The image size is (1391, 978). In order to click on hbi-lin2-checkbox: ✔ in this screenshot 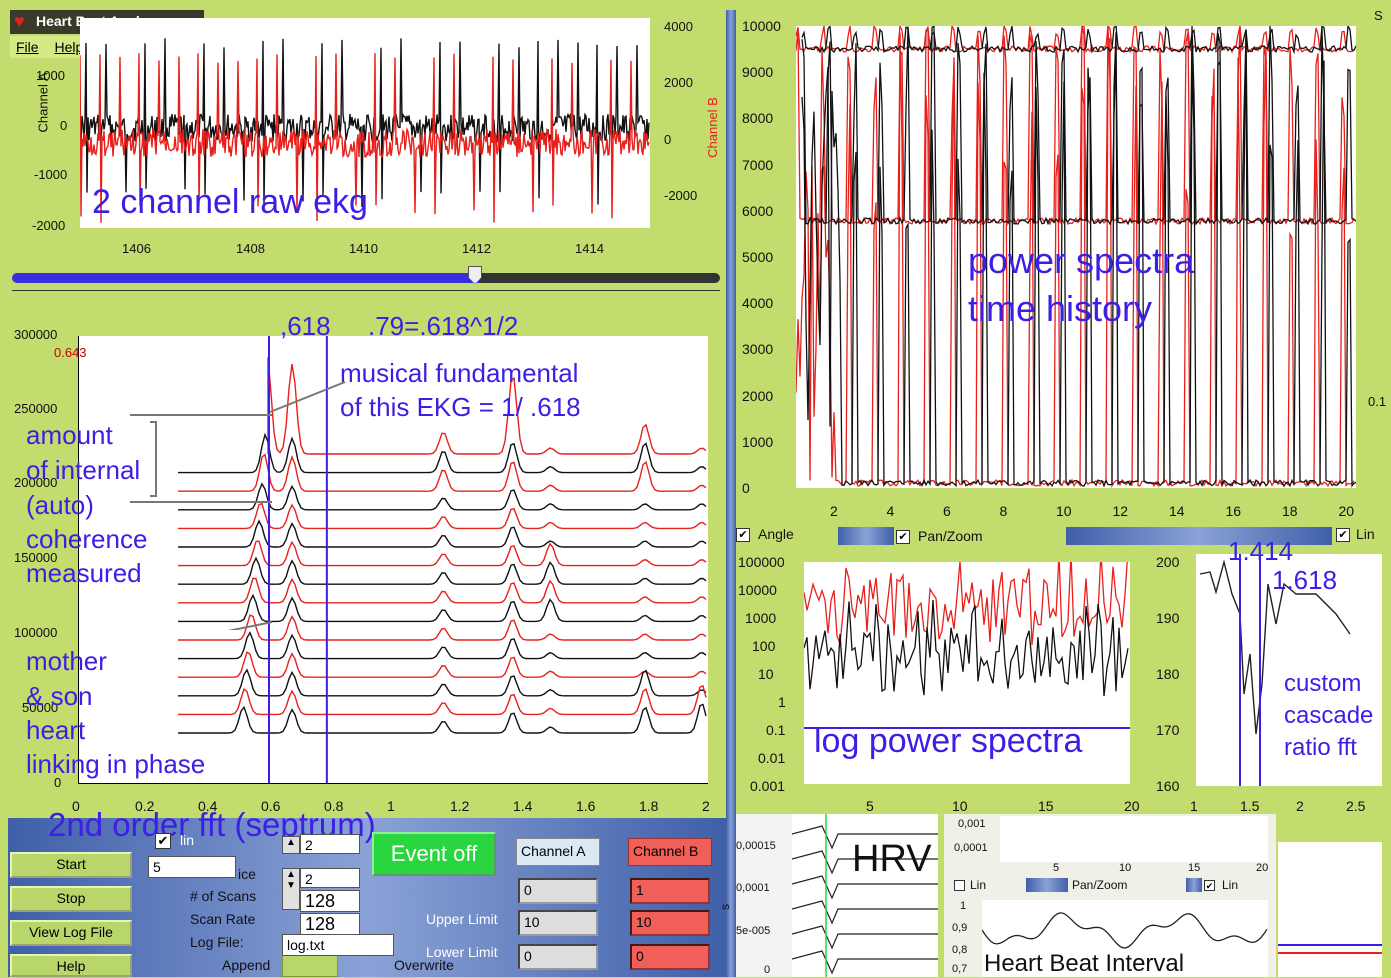, I will do `click(1209, 885)`.